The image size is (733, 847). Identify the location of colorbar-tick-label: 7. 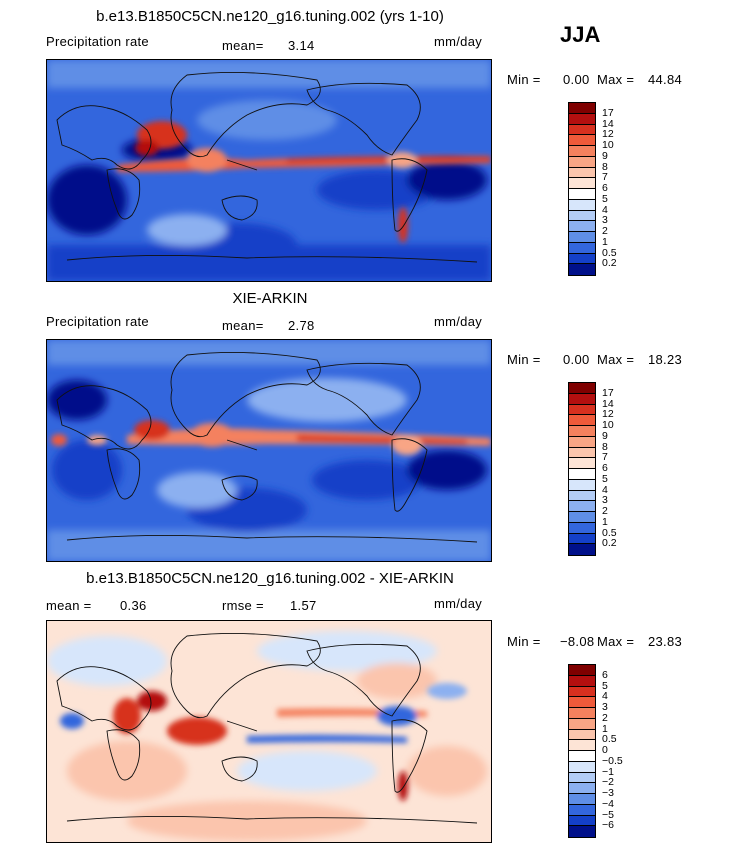
(605, 177).